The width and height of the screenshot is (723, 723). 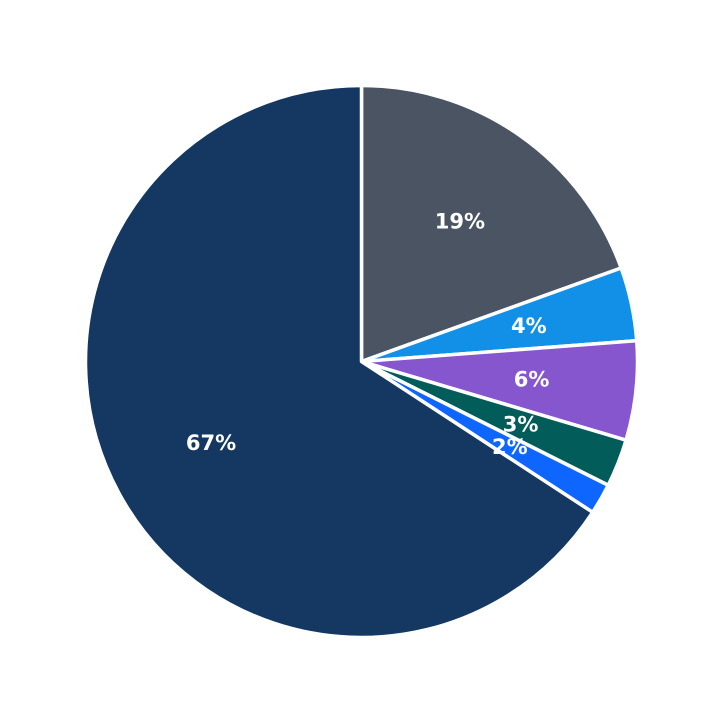 What do you see at coordinates (521, 424) in the screenshot?
I see `pie-slice-label-3: 3%` at bounding box center [521, 424].